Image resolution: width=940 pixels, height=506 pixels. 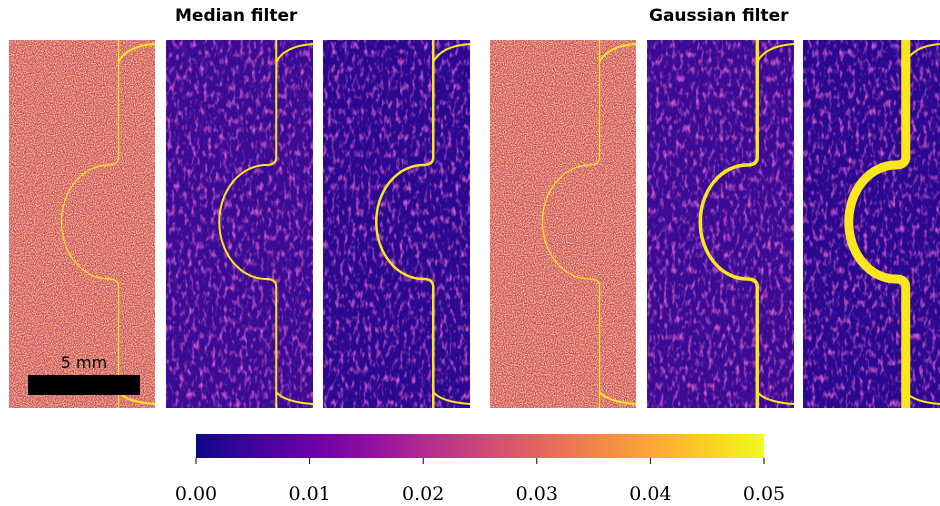 I want to click on tick-label: 0.01, so click(x=309, y=494).